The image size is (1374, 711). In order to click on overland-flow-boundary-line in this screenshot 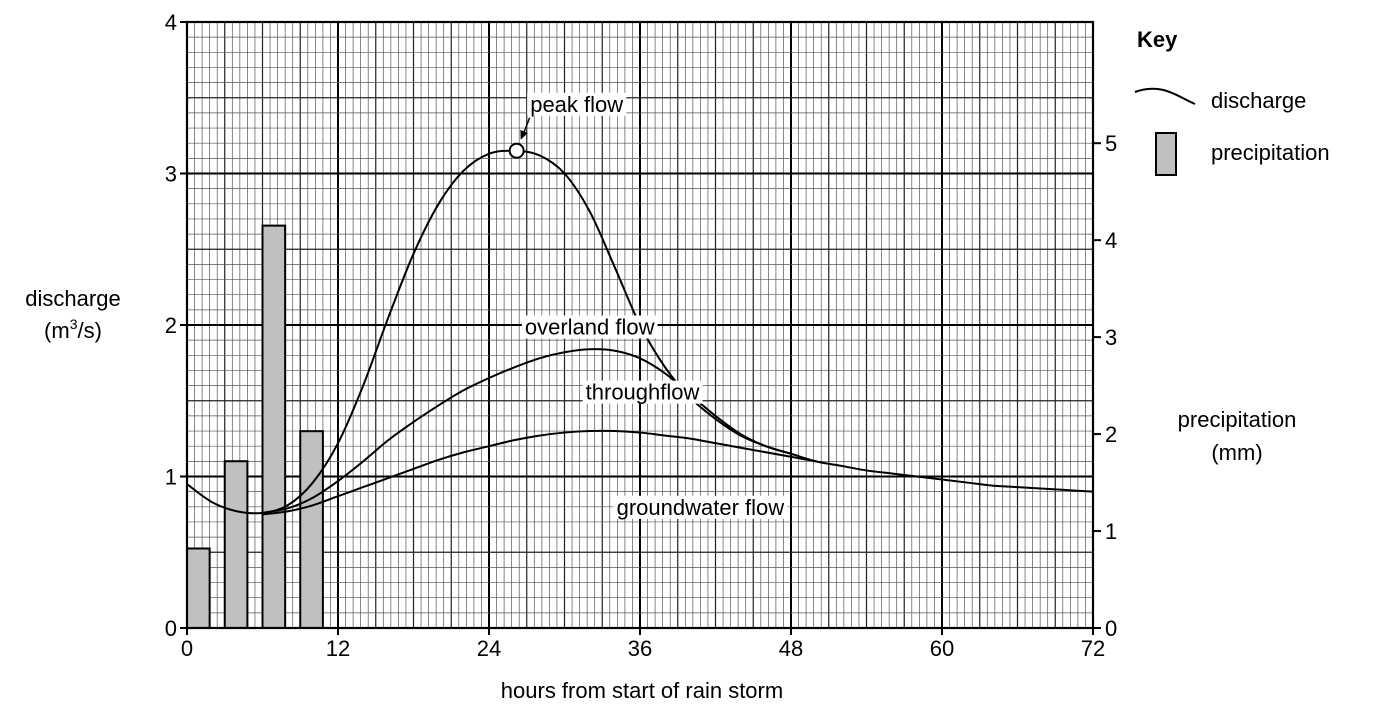, I will do `click(527, 431)`.